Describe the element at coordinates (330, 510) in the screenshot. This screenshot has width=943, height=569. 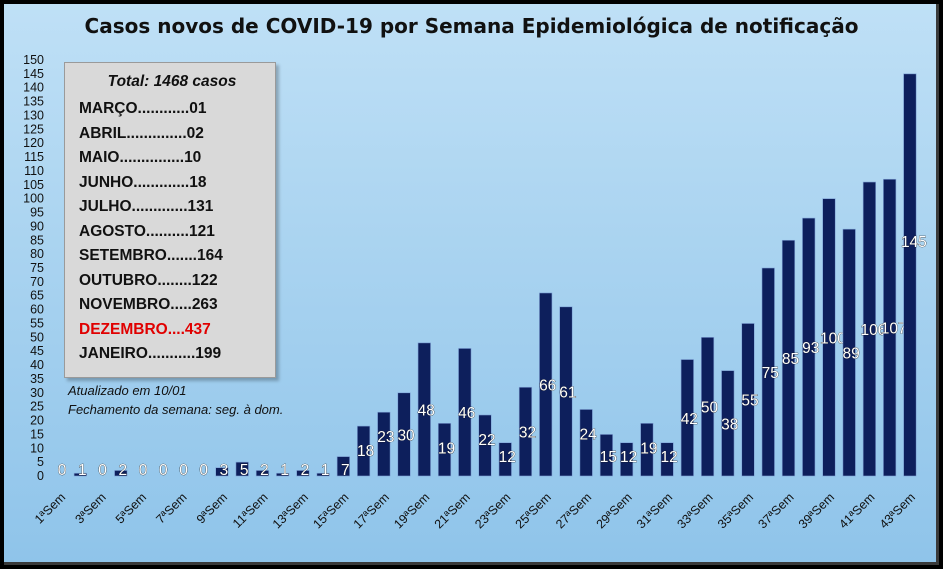
I see `x-tick-label: 15ªSem` at that location.